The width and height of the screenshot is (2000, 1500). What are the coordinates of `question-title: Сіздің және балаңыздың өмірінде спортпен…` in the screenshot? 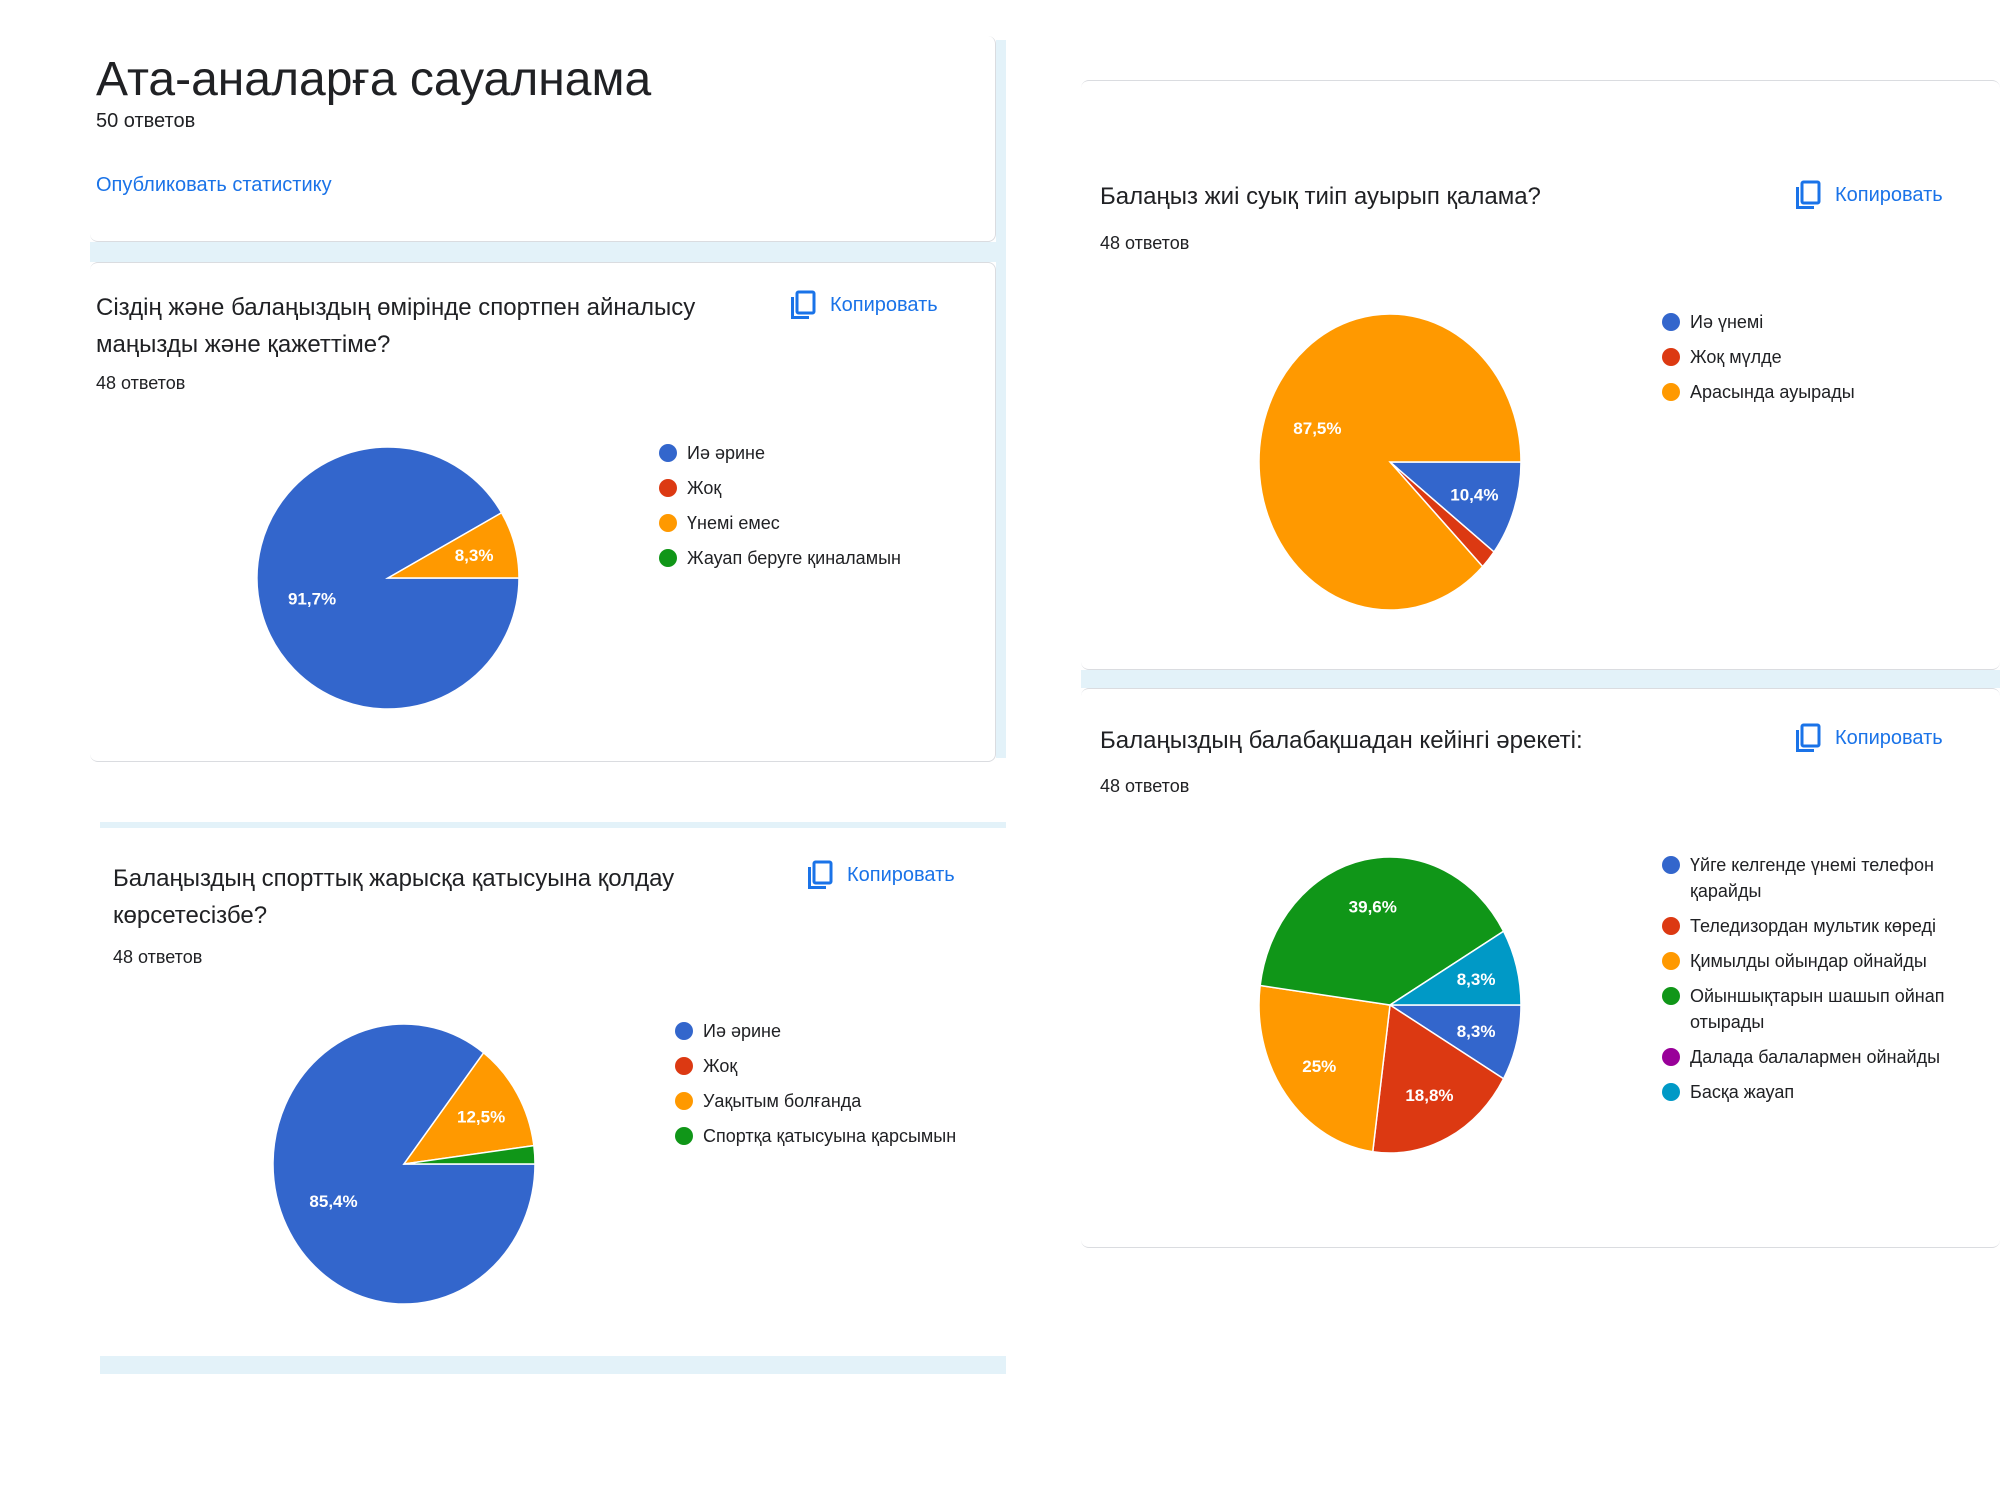 It's located at (396, 326).